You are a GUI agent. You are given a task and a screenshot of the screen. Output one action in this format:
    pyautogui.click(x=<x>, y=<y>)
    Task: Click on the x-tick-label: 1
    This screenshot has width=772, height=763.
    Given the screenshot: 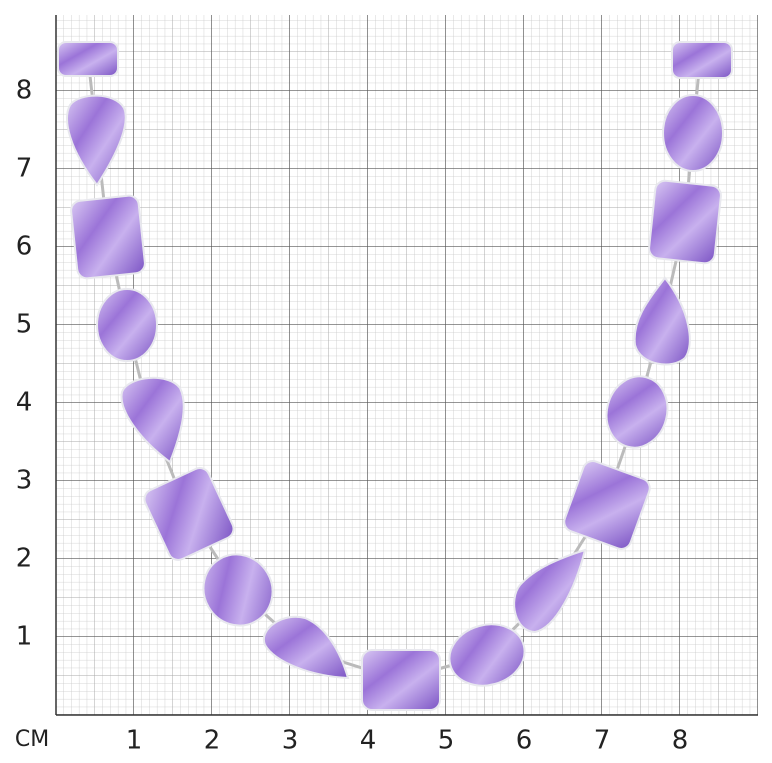 What is the action you would take?
    pyautogui.click(x=134, y=741)
    